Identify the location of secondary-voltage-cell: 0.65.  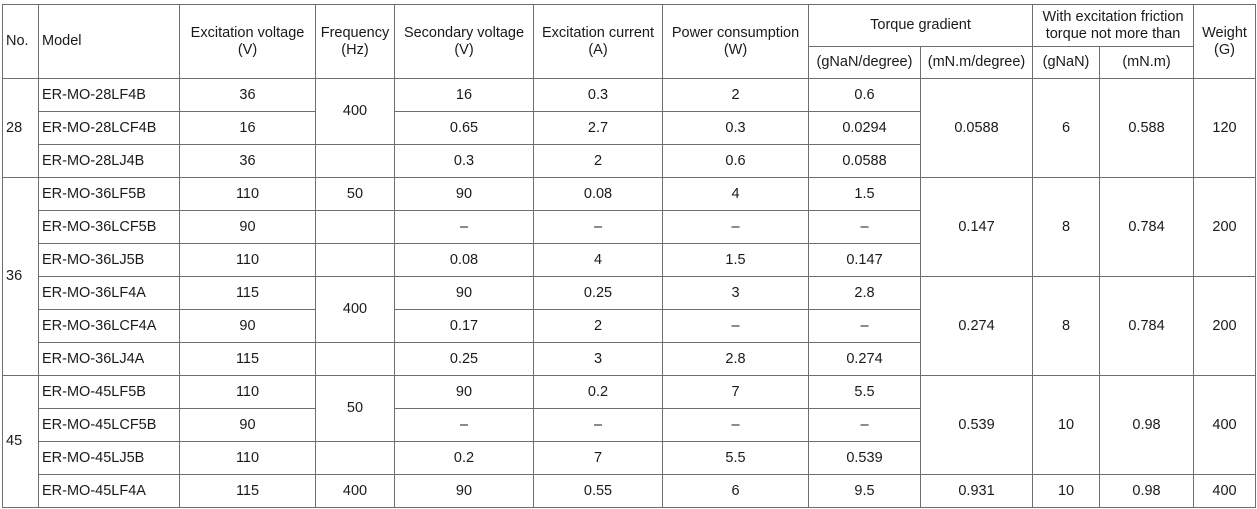
(464, 128).